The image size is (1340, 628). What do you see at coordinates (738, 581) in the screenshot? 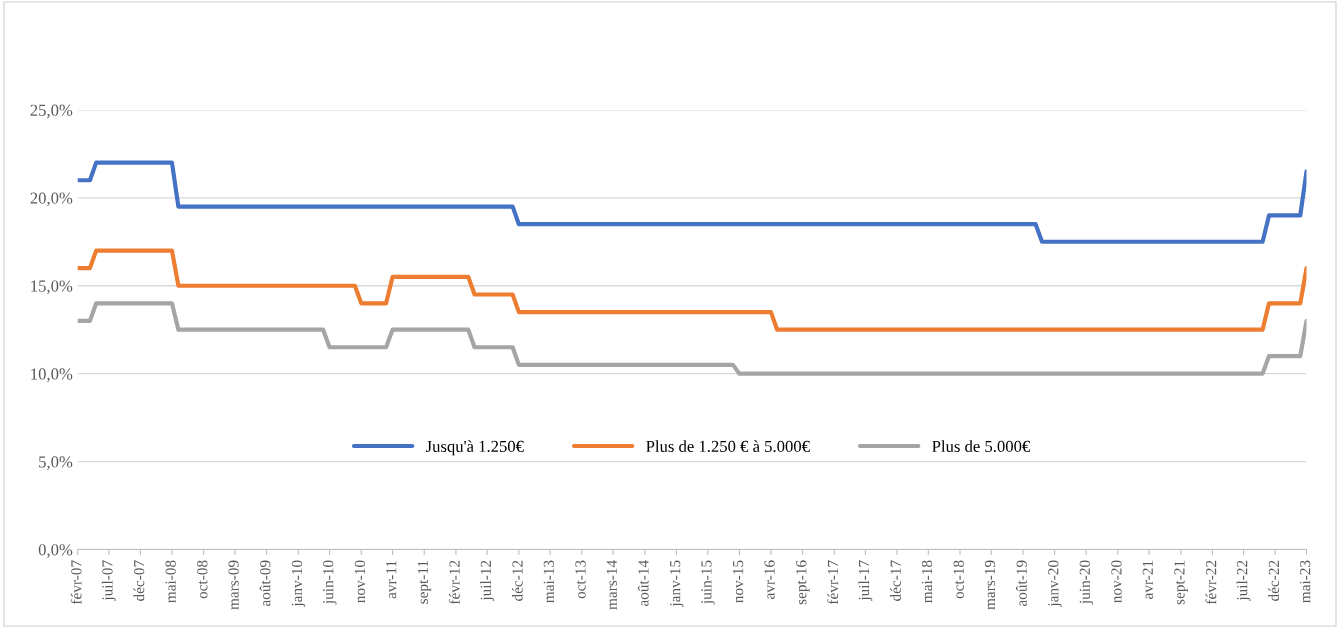
I see `x-tick-label: nov-15` at bounding box center [738, 581].